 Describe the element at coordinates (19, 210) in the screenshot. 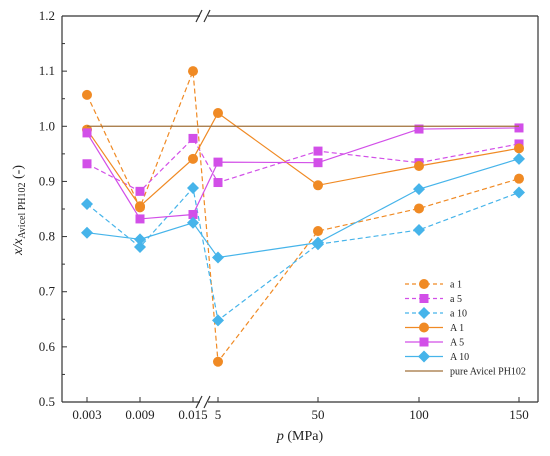

I see `y-axis-title: x/xAvicel PH102 (-)` at that location.